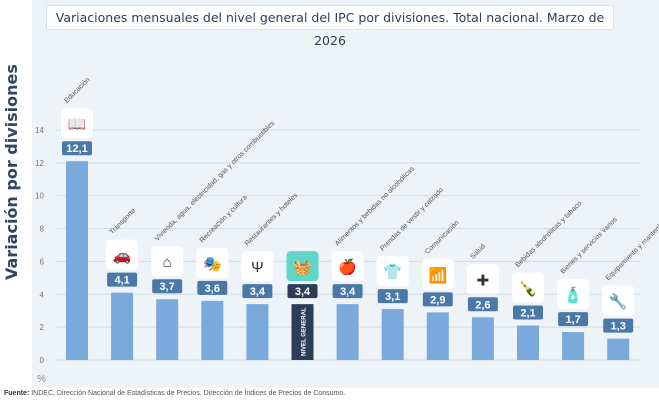  I want to click on data-label: 3,1, so click(392, 297).